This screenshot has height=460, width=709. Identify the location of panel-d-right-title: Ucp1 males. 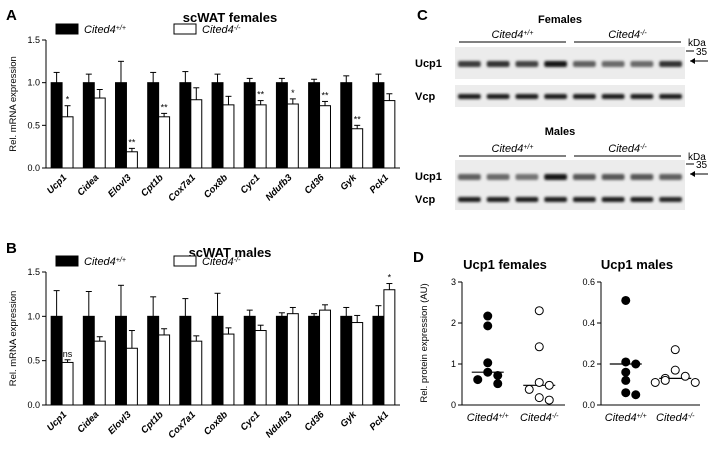
(637, 264).